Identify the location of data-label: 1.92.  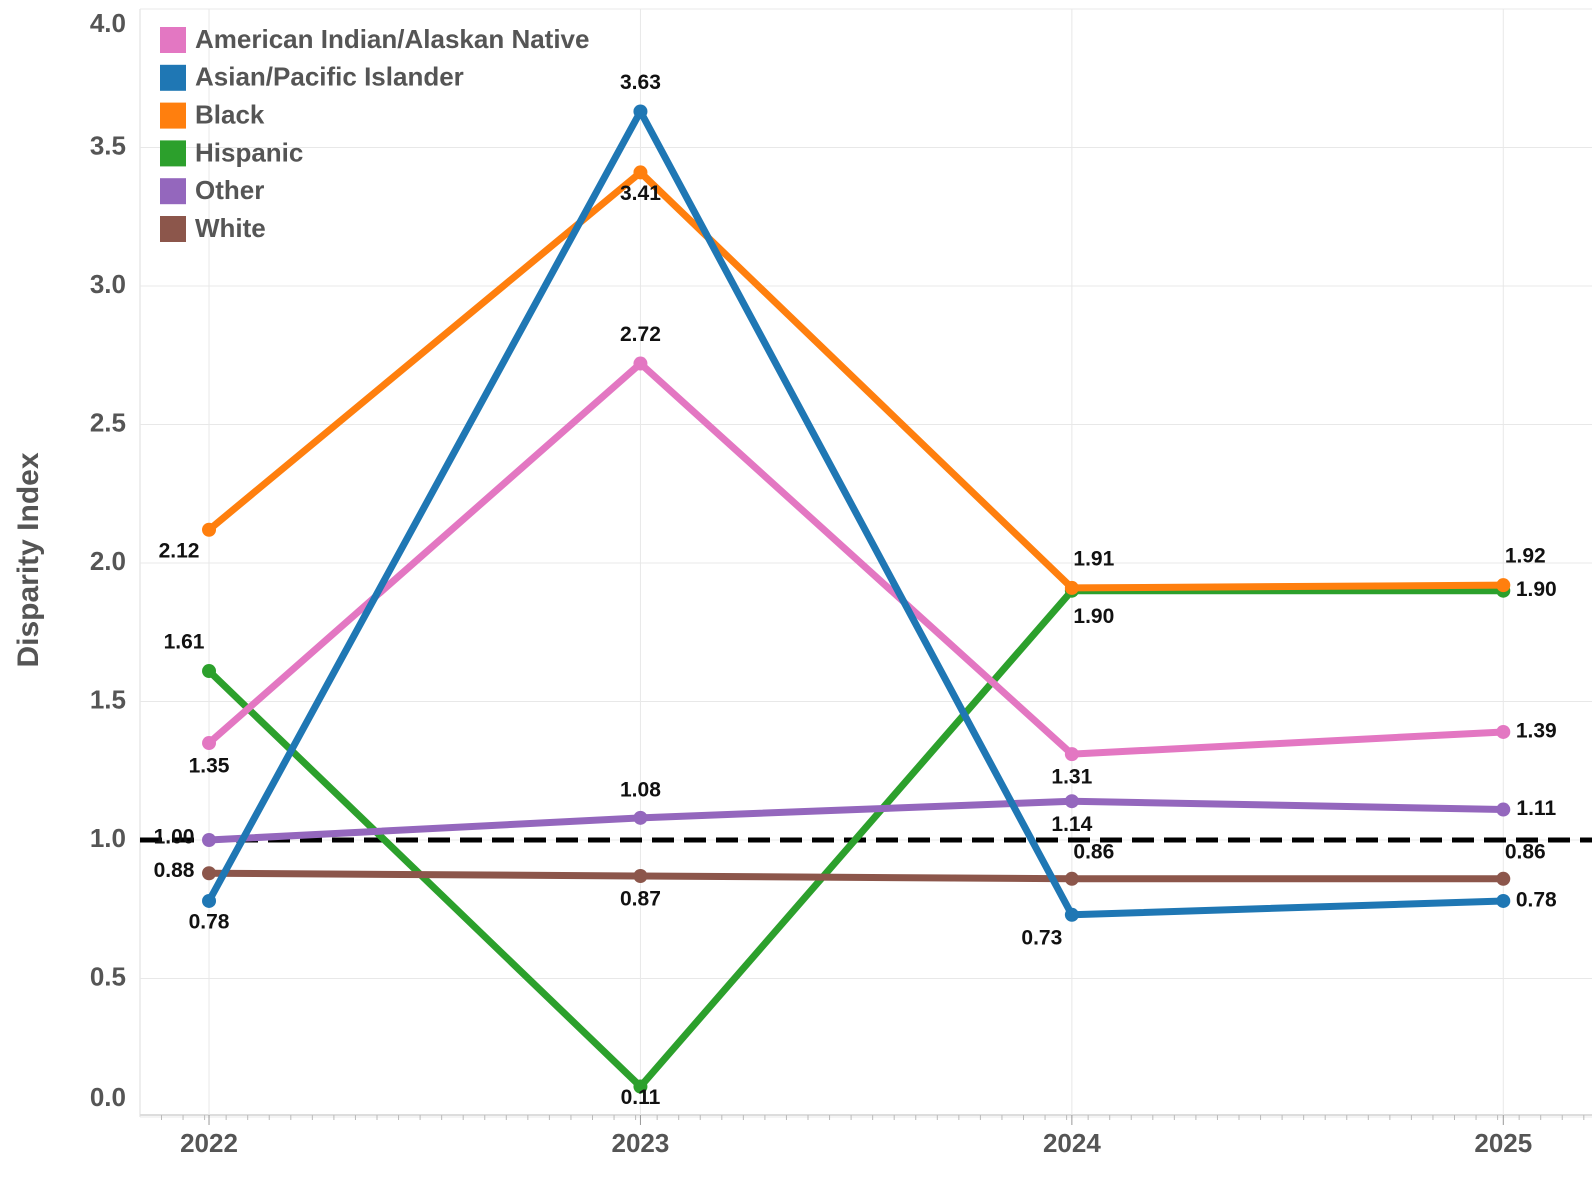
(1525, 556).